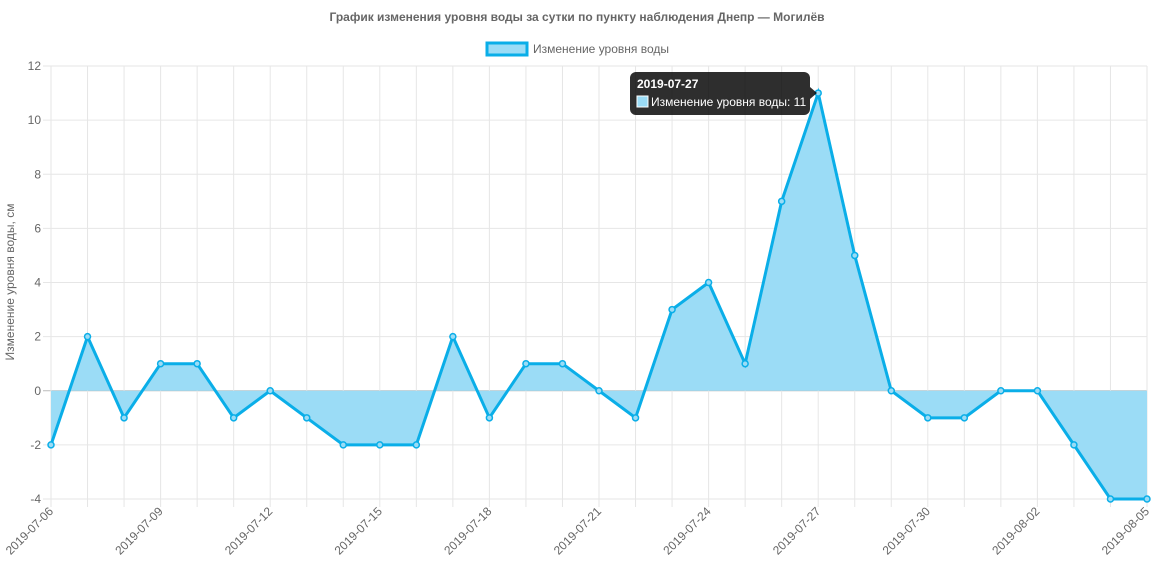  Describe the element at coordinates (35, 499) in the screenshot. I see `y-tick-label: -4` at that location.